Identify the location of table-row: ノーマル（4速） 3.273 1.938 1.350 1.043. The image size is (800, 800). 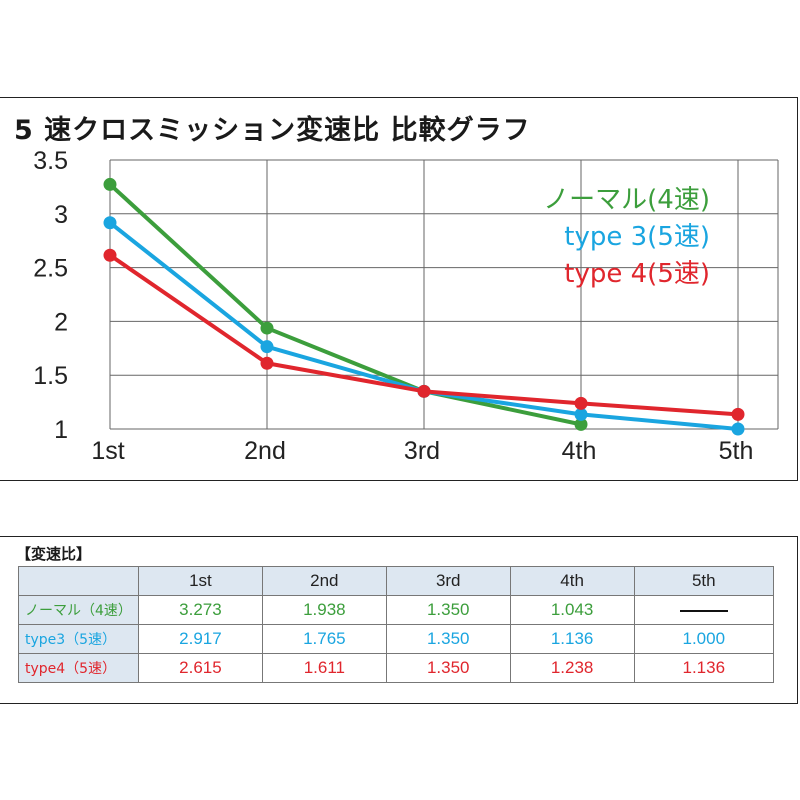
(396, 610).